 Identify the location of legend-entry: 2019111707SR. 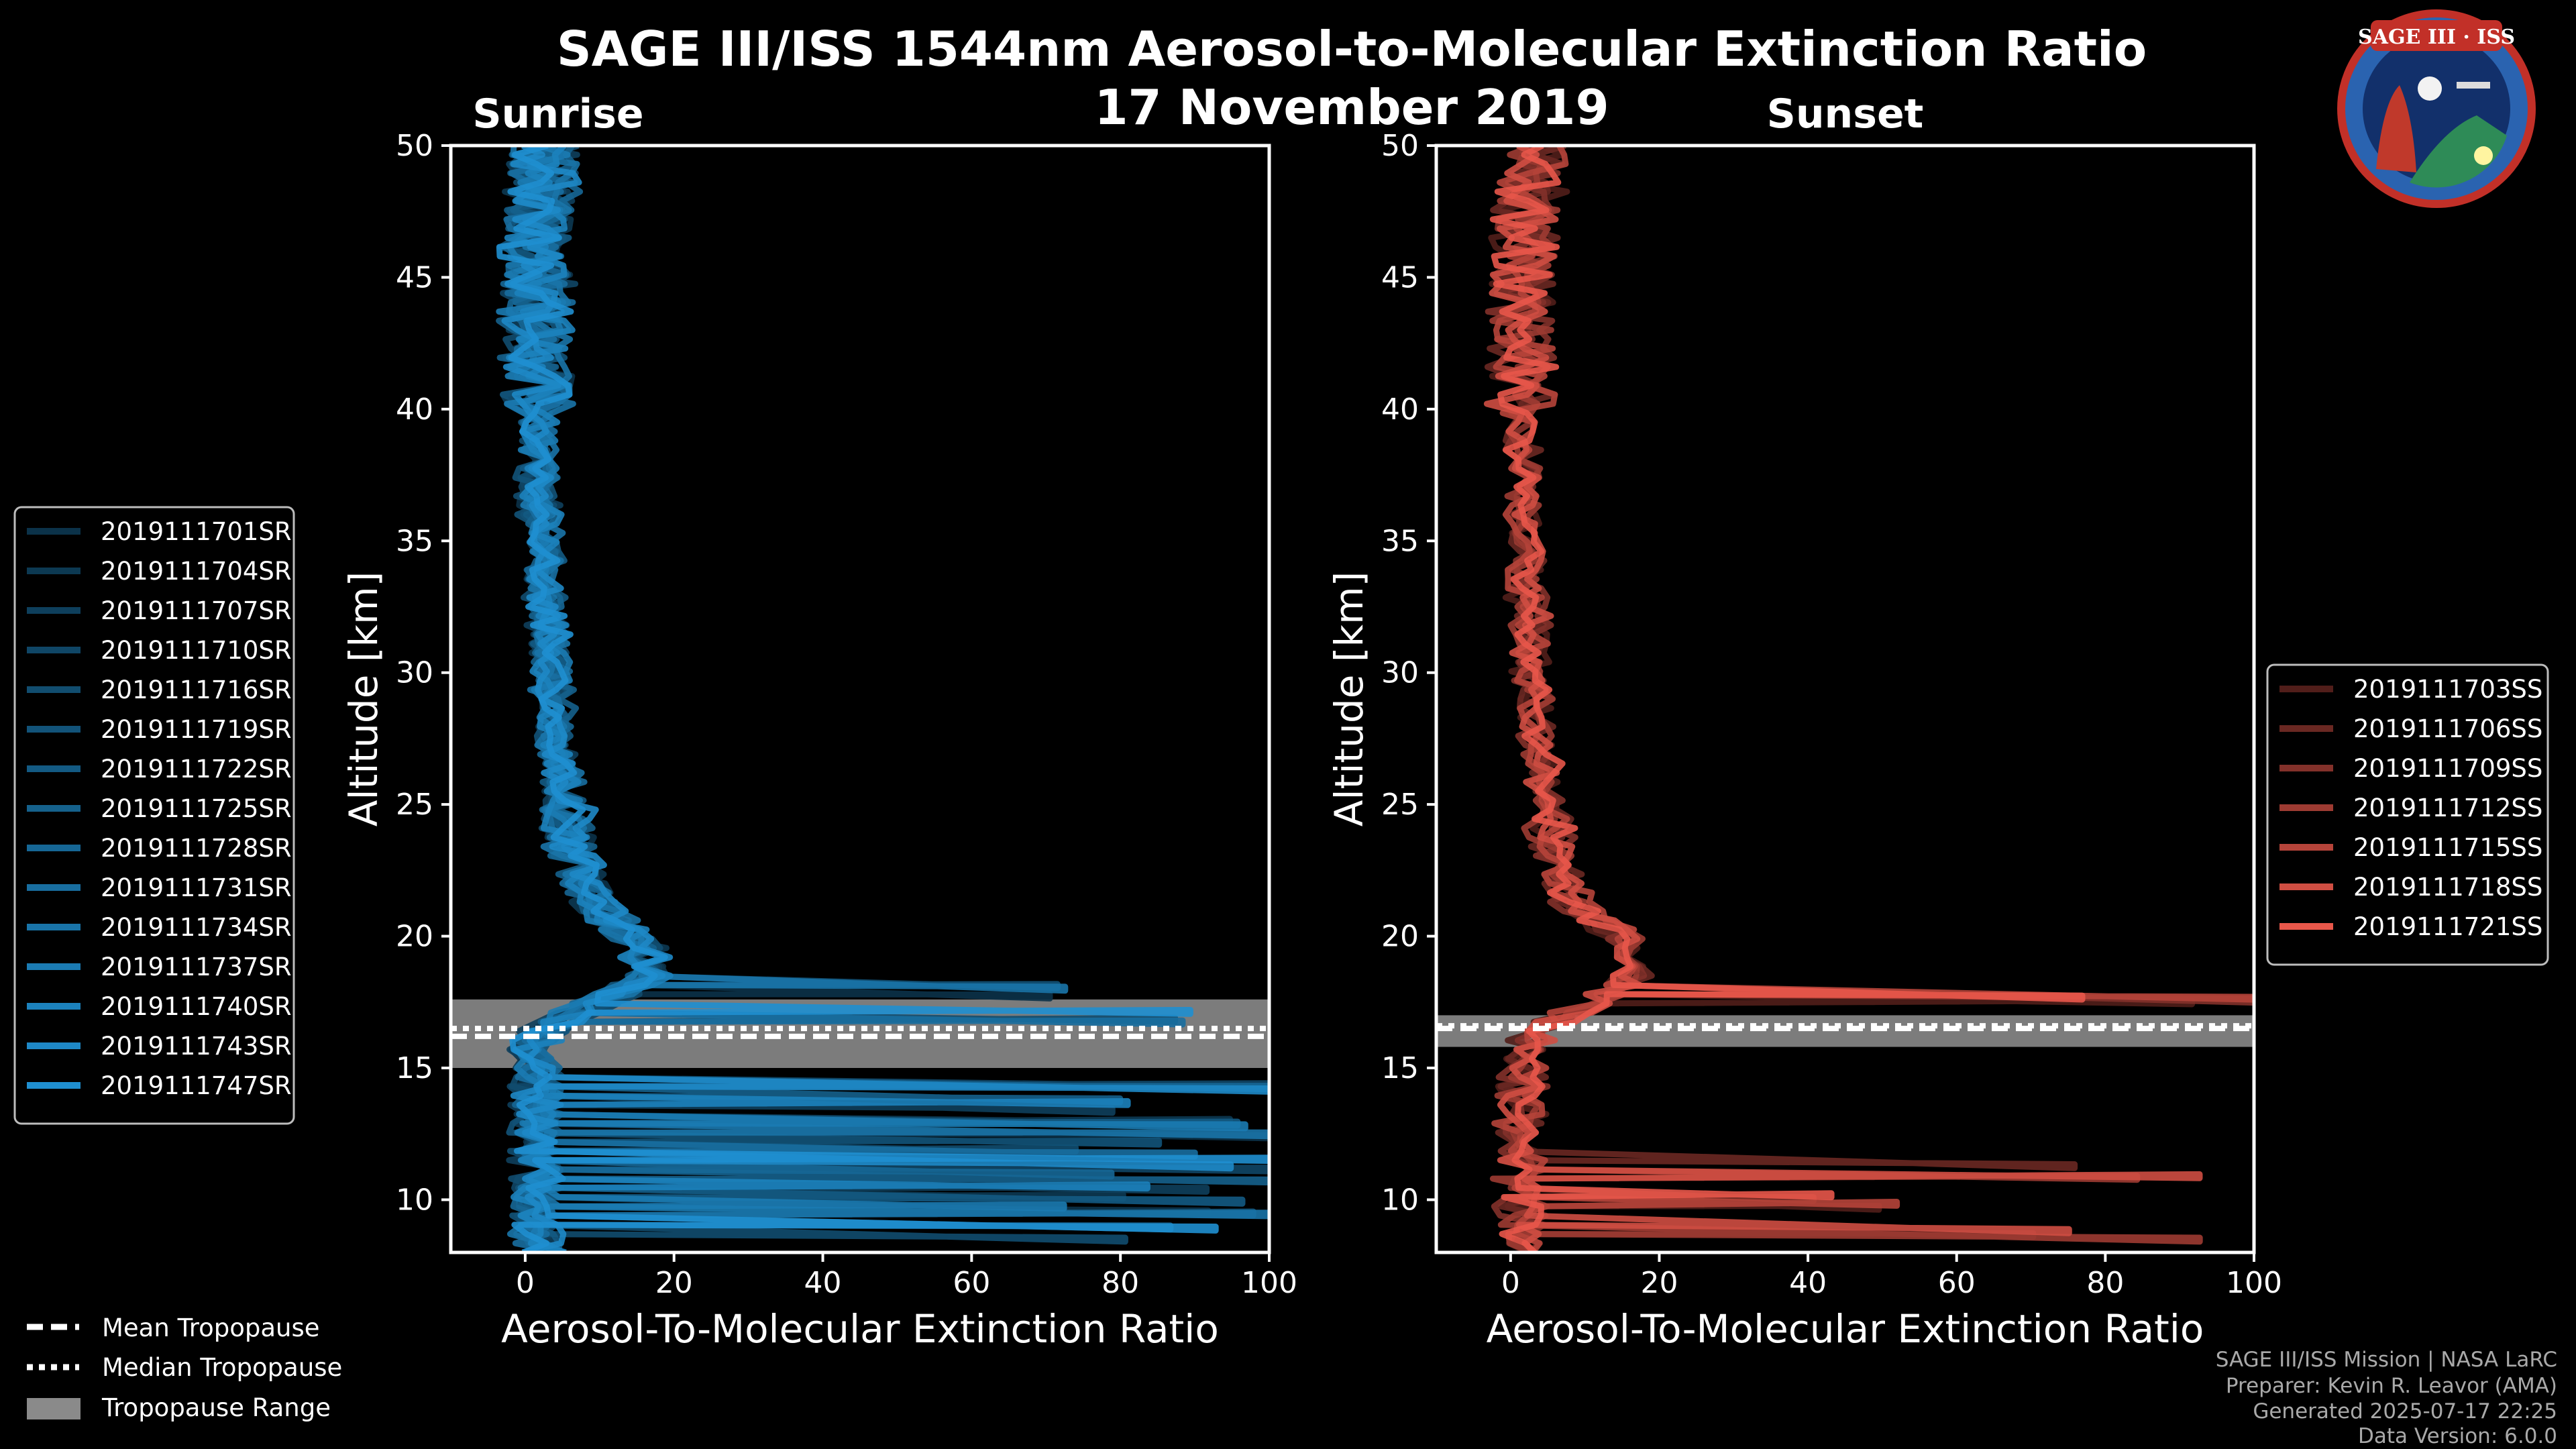
(196, 610).